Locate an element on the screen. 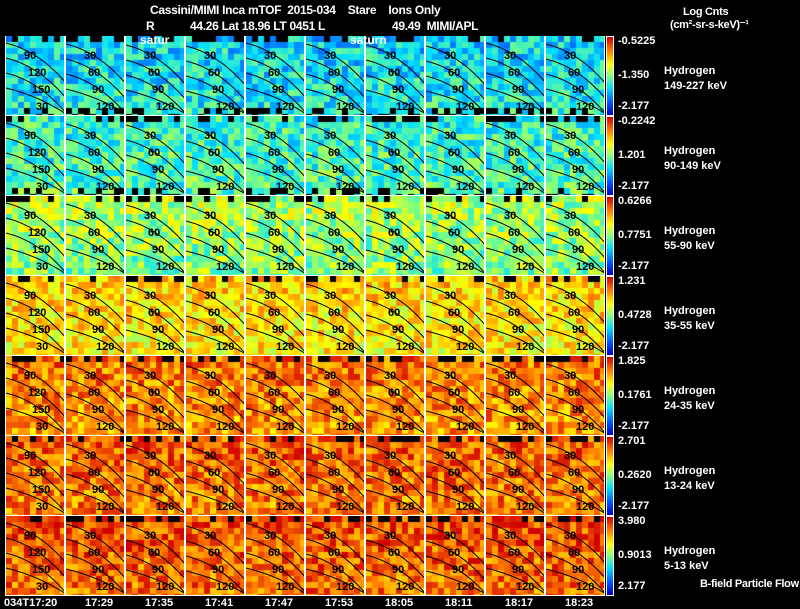 The image size is (800, 609). channel-label: Hydrogen 13-24 keV is located at coordinates (689, 479).